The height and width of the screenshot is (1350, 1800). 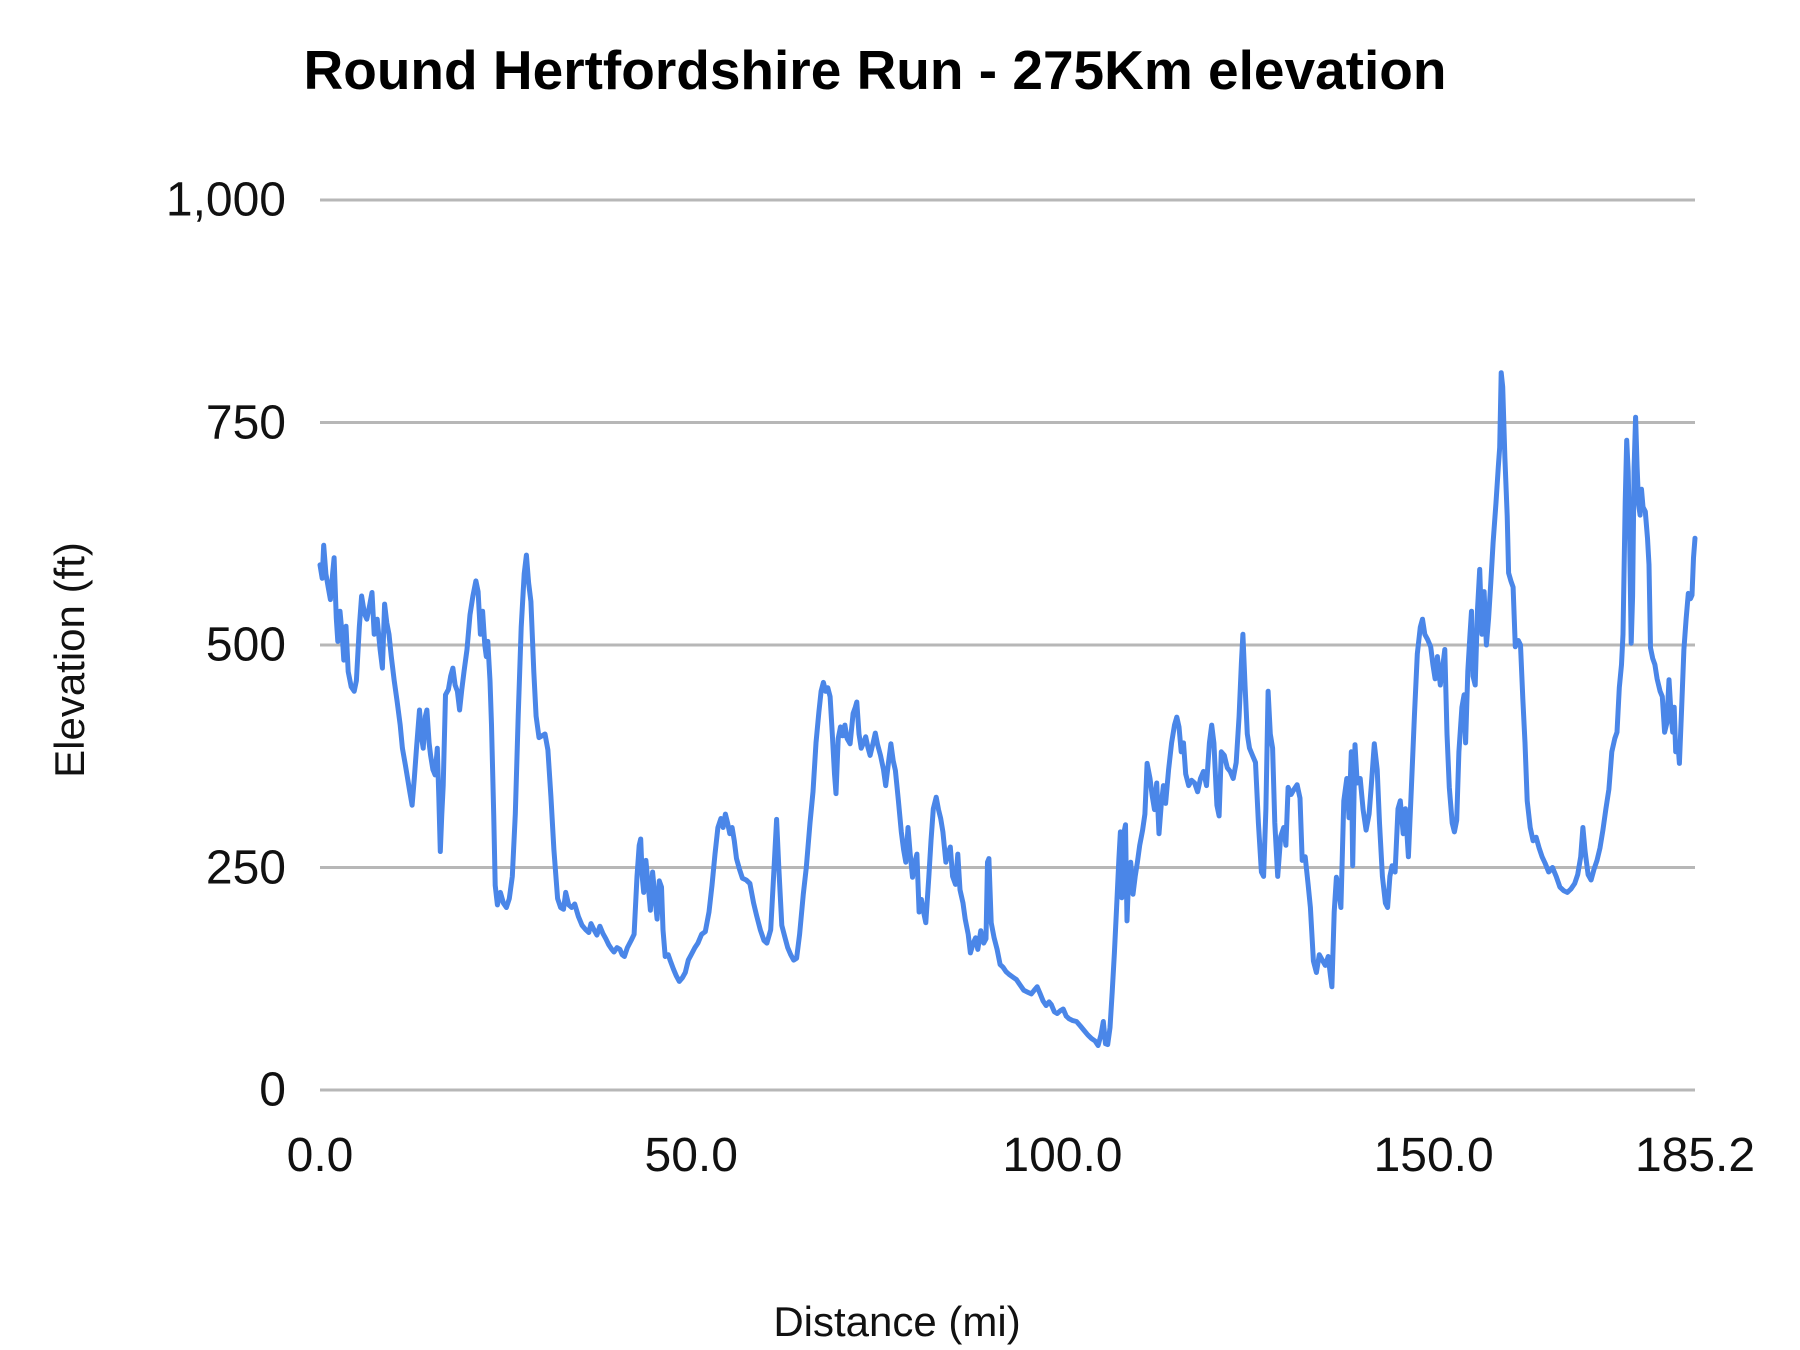 What do you see at coordinates (1433, 1155) in the screenshot?
I see `x-tick-label: 150.0` at bounding box center [1433, 1155].